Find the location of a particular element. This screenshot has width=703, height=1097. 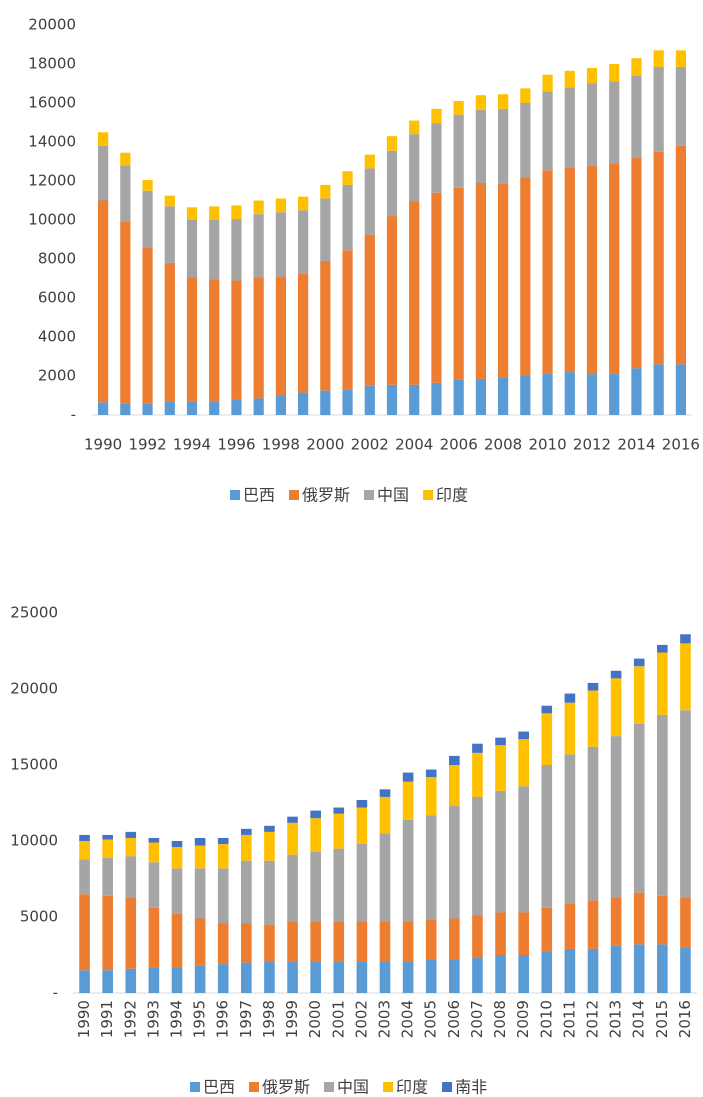

legend-text: 印度 is located at coordinates (452, 495).